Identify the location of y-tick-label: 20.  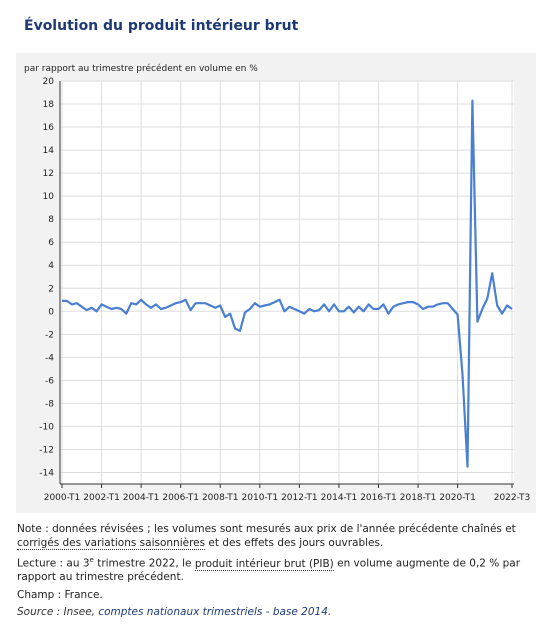
(49, 82).